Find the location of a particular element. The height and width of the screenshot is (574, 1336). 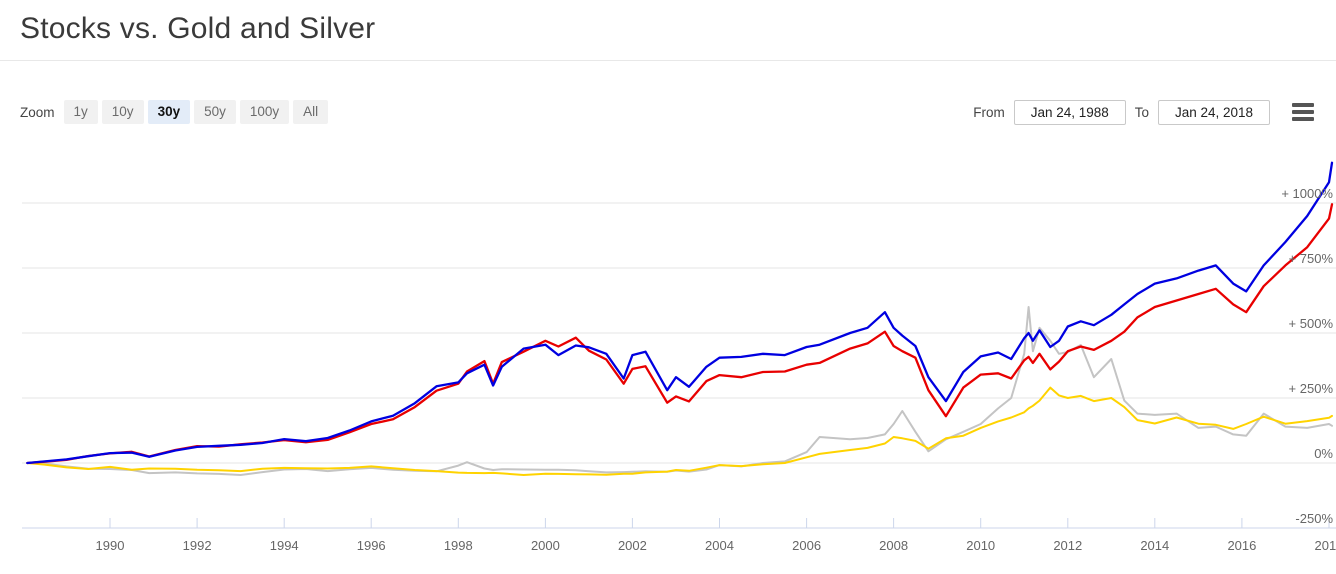

y-tick-label: + 250% is located at coordinates (1311, 388).